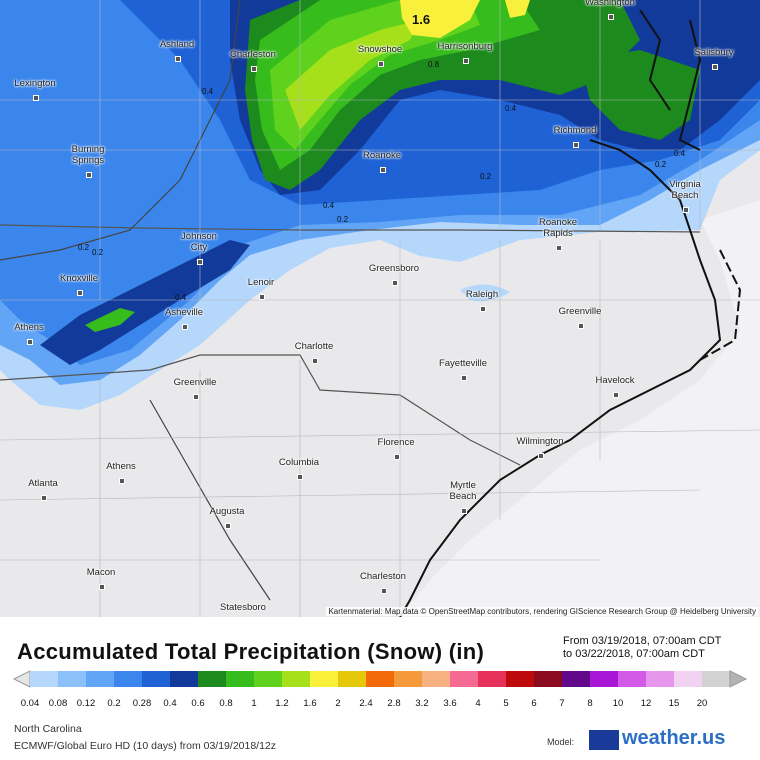 Image resolution: width=760 pixels, height=760 pixels. What do you see at coordinates (394, 268) in the screenshot?
I see `city-label: Greensboro` at bounding box center [394, 268].